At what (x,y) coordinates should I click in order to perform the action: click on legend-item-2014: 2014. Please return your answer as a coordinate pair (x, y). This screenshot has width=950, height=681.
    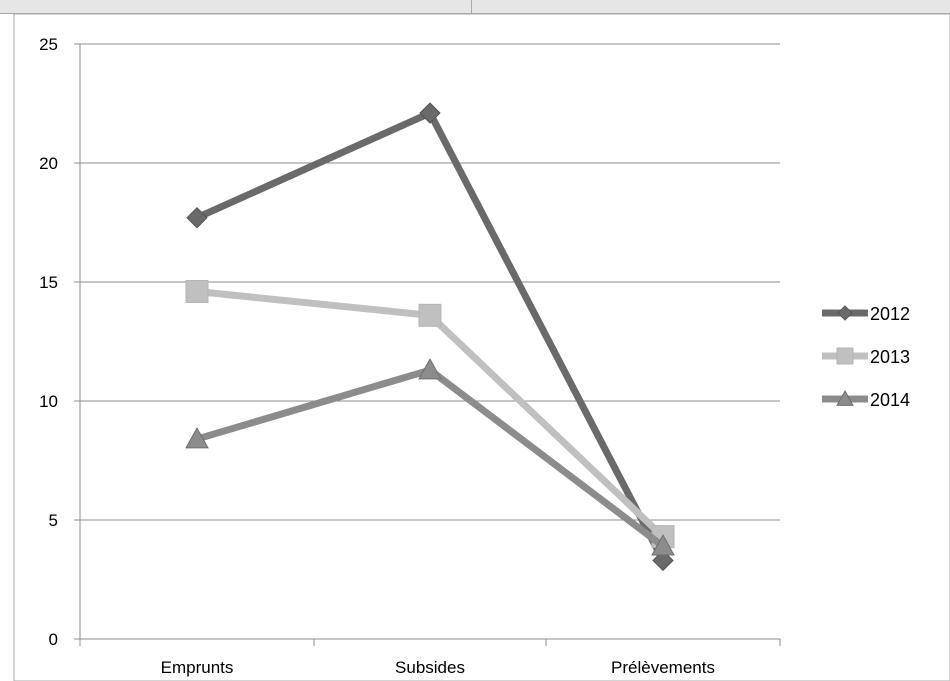
    Looking at the image, I should click on (866, 399).